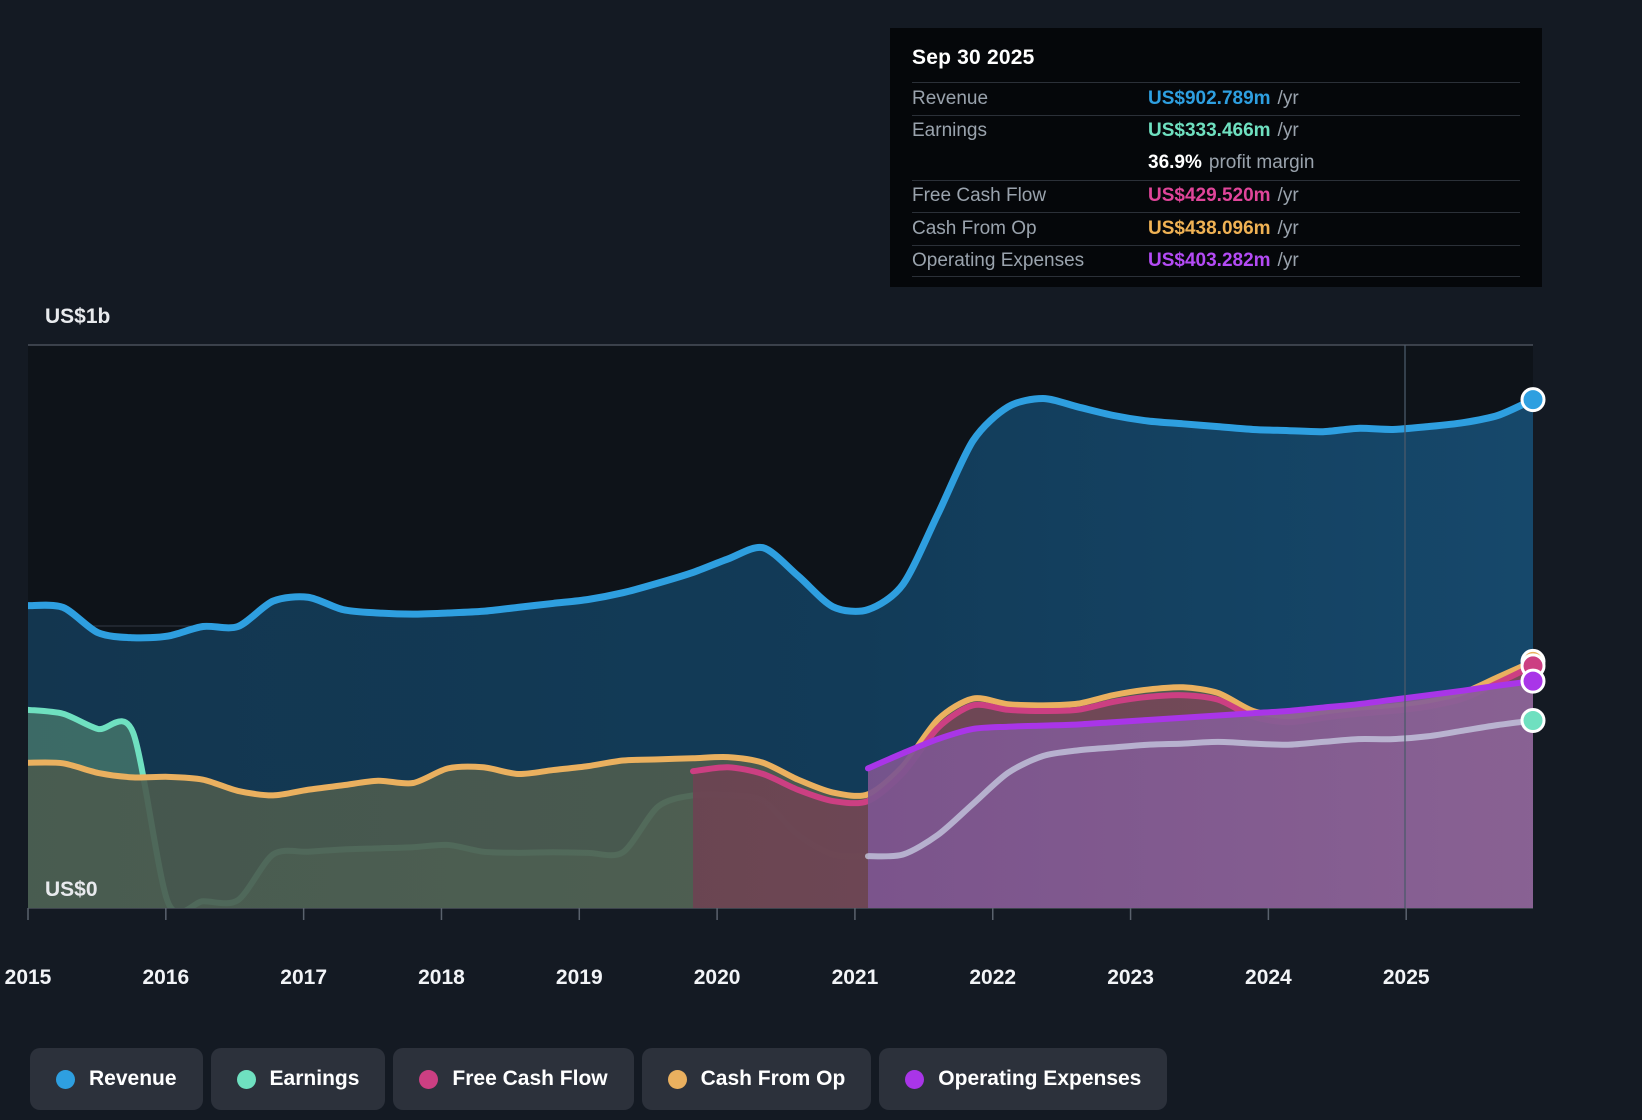  What do you see at coordinates (1130, 977) in the screenshot?
I see `x-axis-tick-2023: 2023` at bounding box center [1130, 977].